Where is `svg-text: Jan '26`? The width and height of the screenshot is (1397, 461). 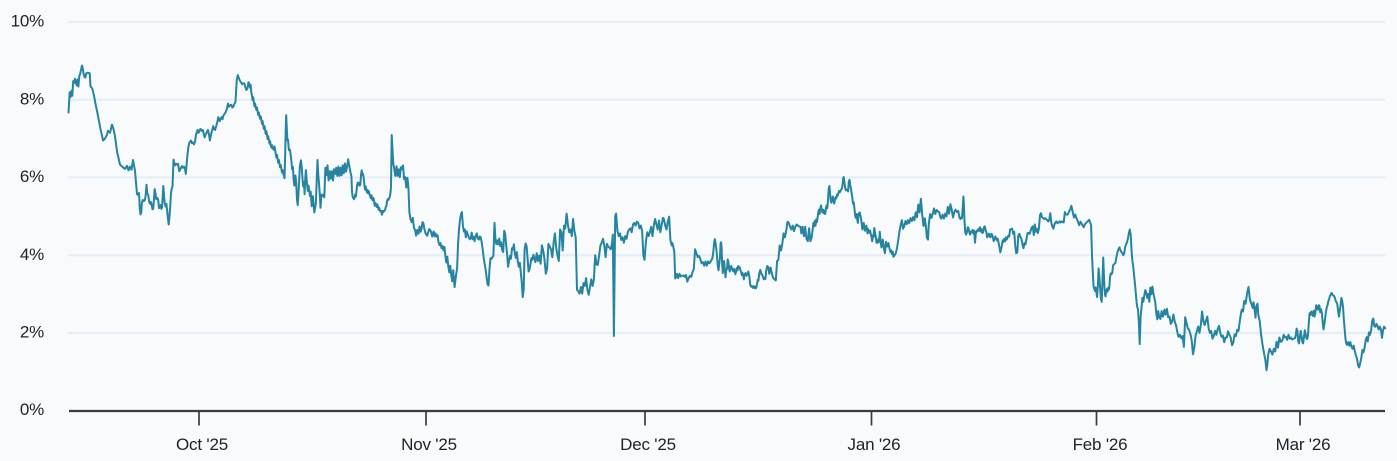
svg-text: Jan '26 is located at coordinates (874, 444).